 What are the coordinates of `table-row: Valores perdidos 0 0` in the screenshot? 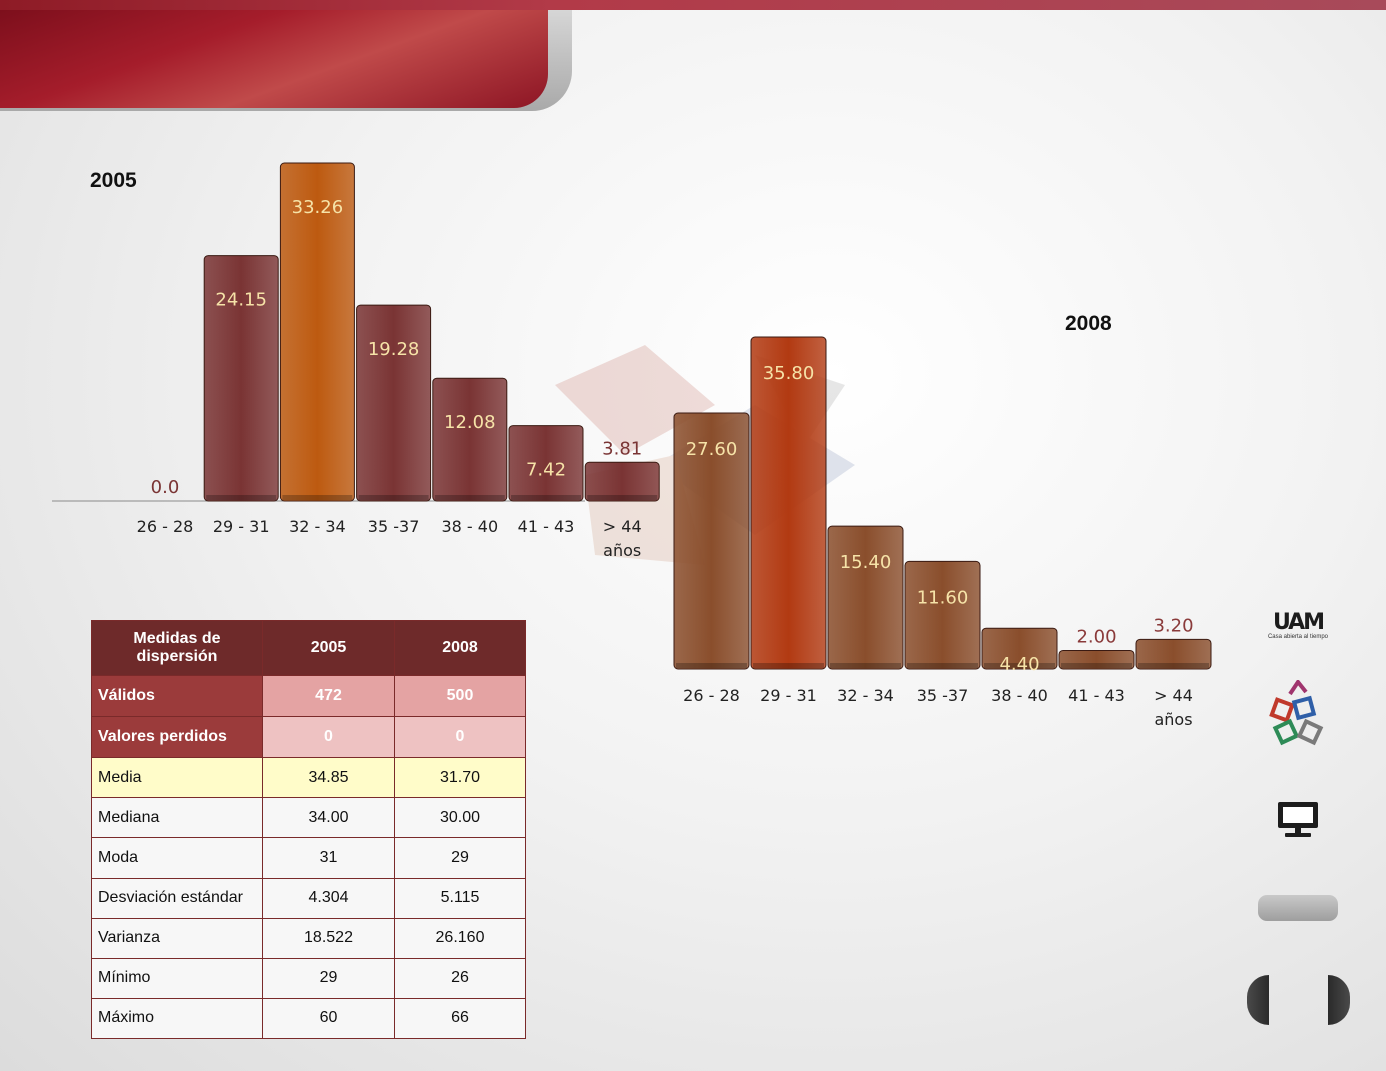 It's located at (308, 737).